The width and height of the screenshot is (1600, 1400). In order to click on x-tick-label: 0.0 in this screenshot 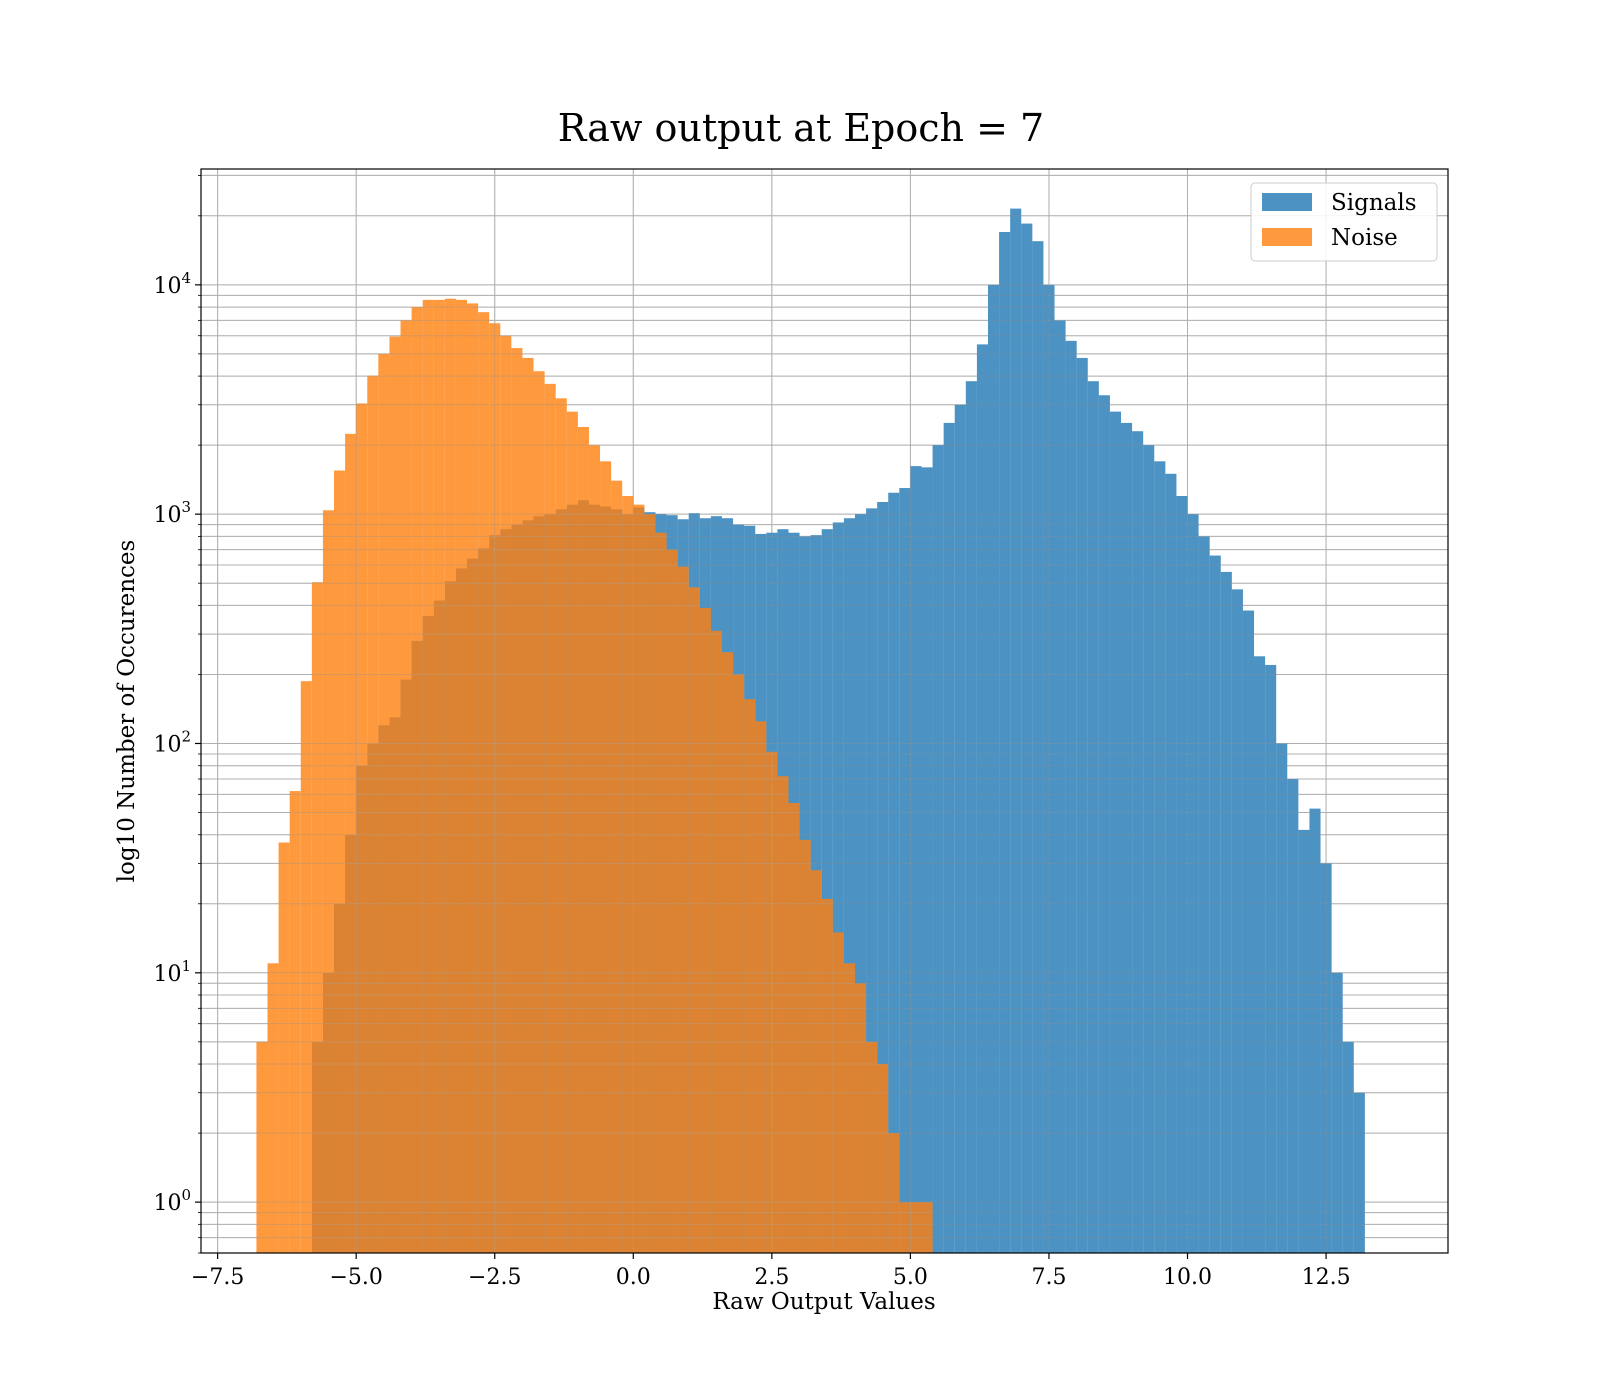, I will do `click(633, 1277)`.